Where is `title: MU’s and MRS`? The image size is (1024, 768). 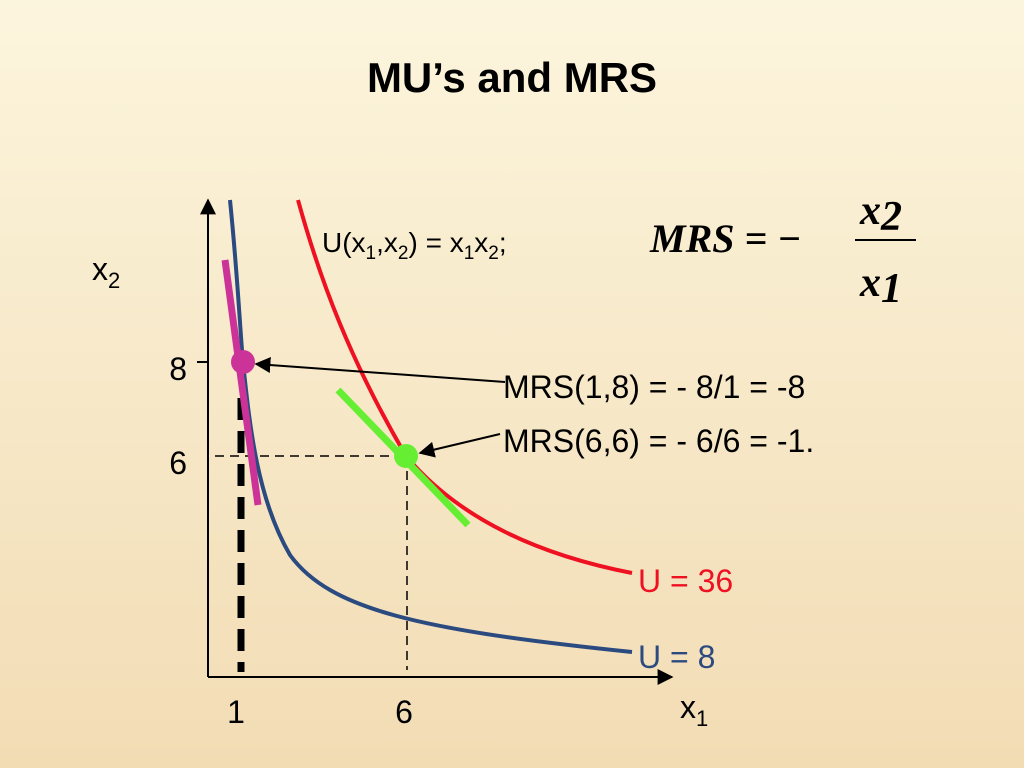
title: MU’s and MRS is located at coordinates (512, 77).